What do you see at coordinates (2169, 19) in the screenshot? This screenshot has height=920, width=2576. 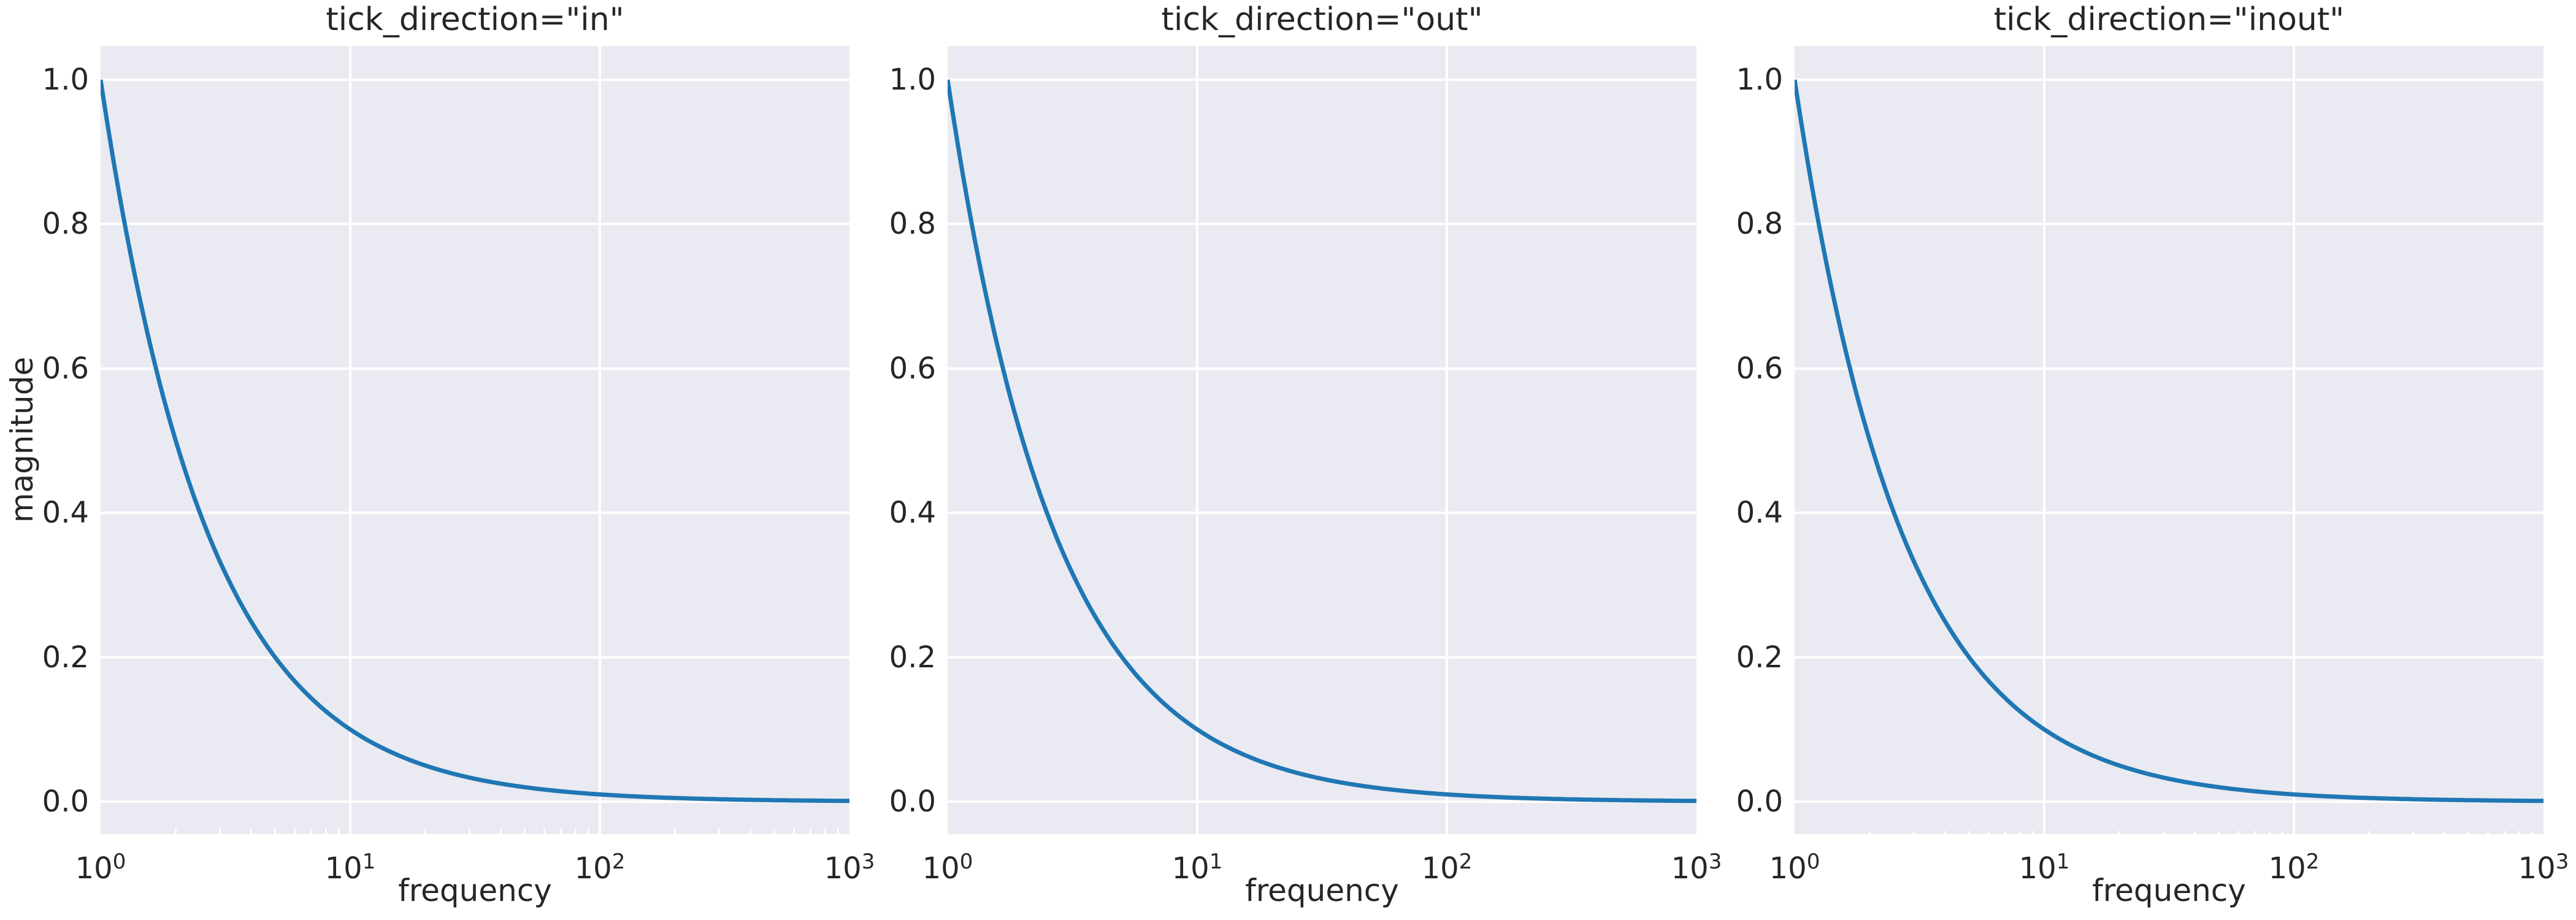 I see `subplot-title-inout: tick_direction="inout"` at bounding box center [2169, 19].